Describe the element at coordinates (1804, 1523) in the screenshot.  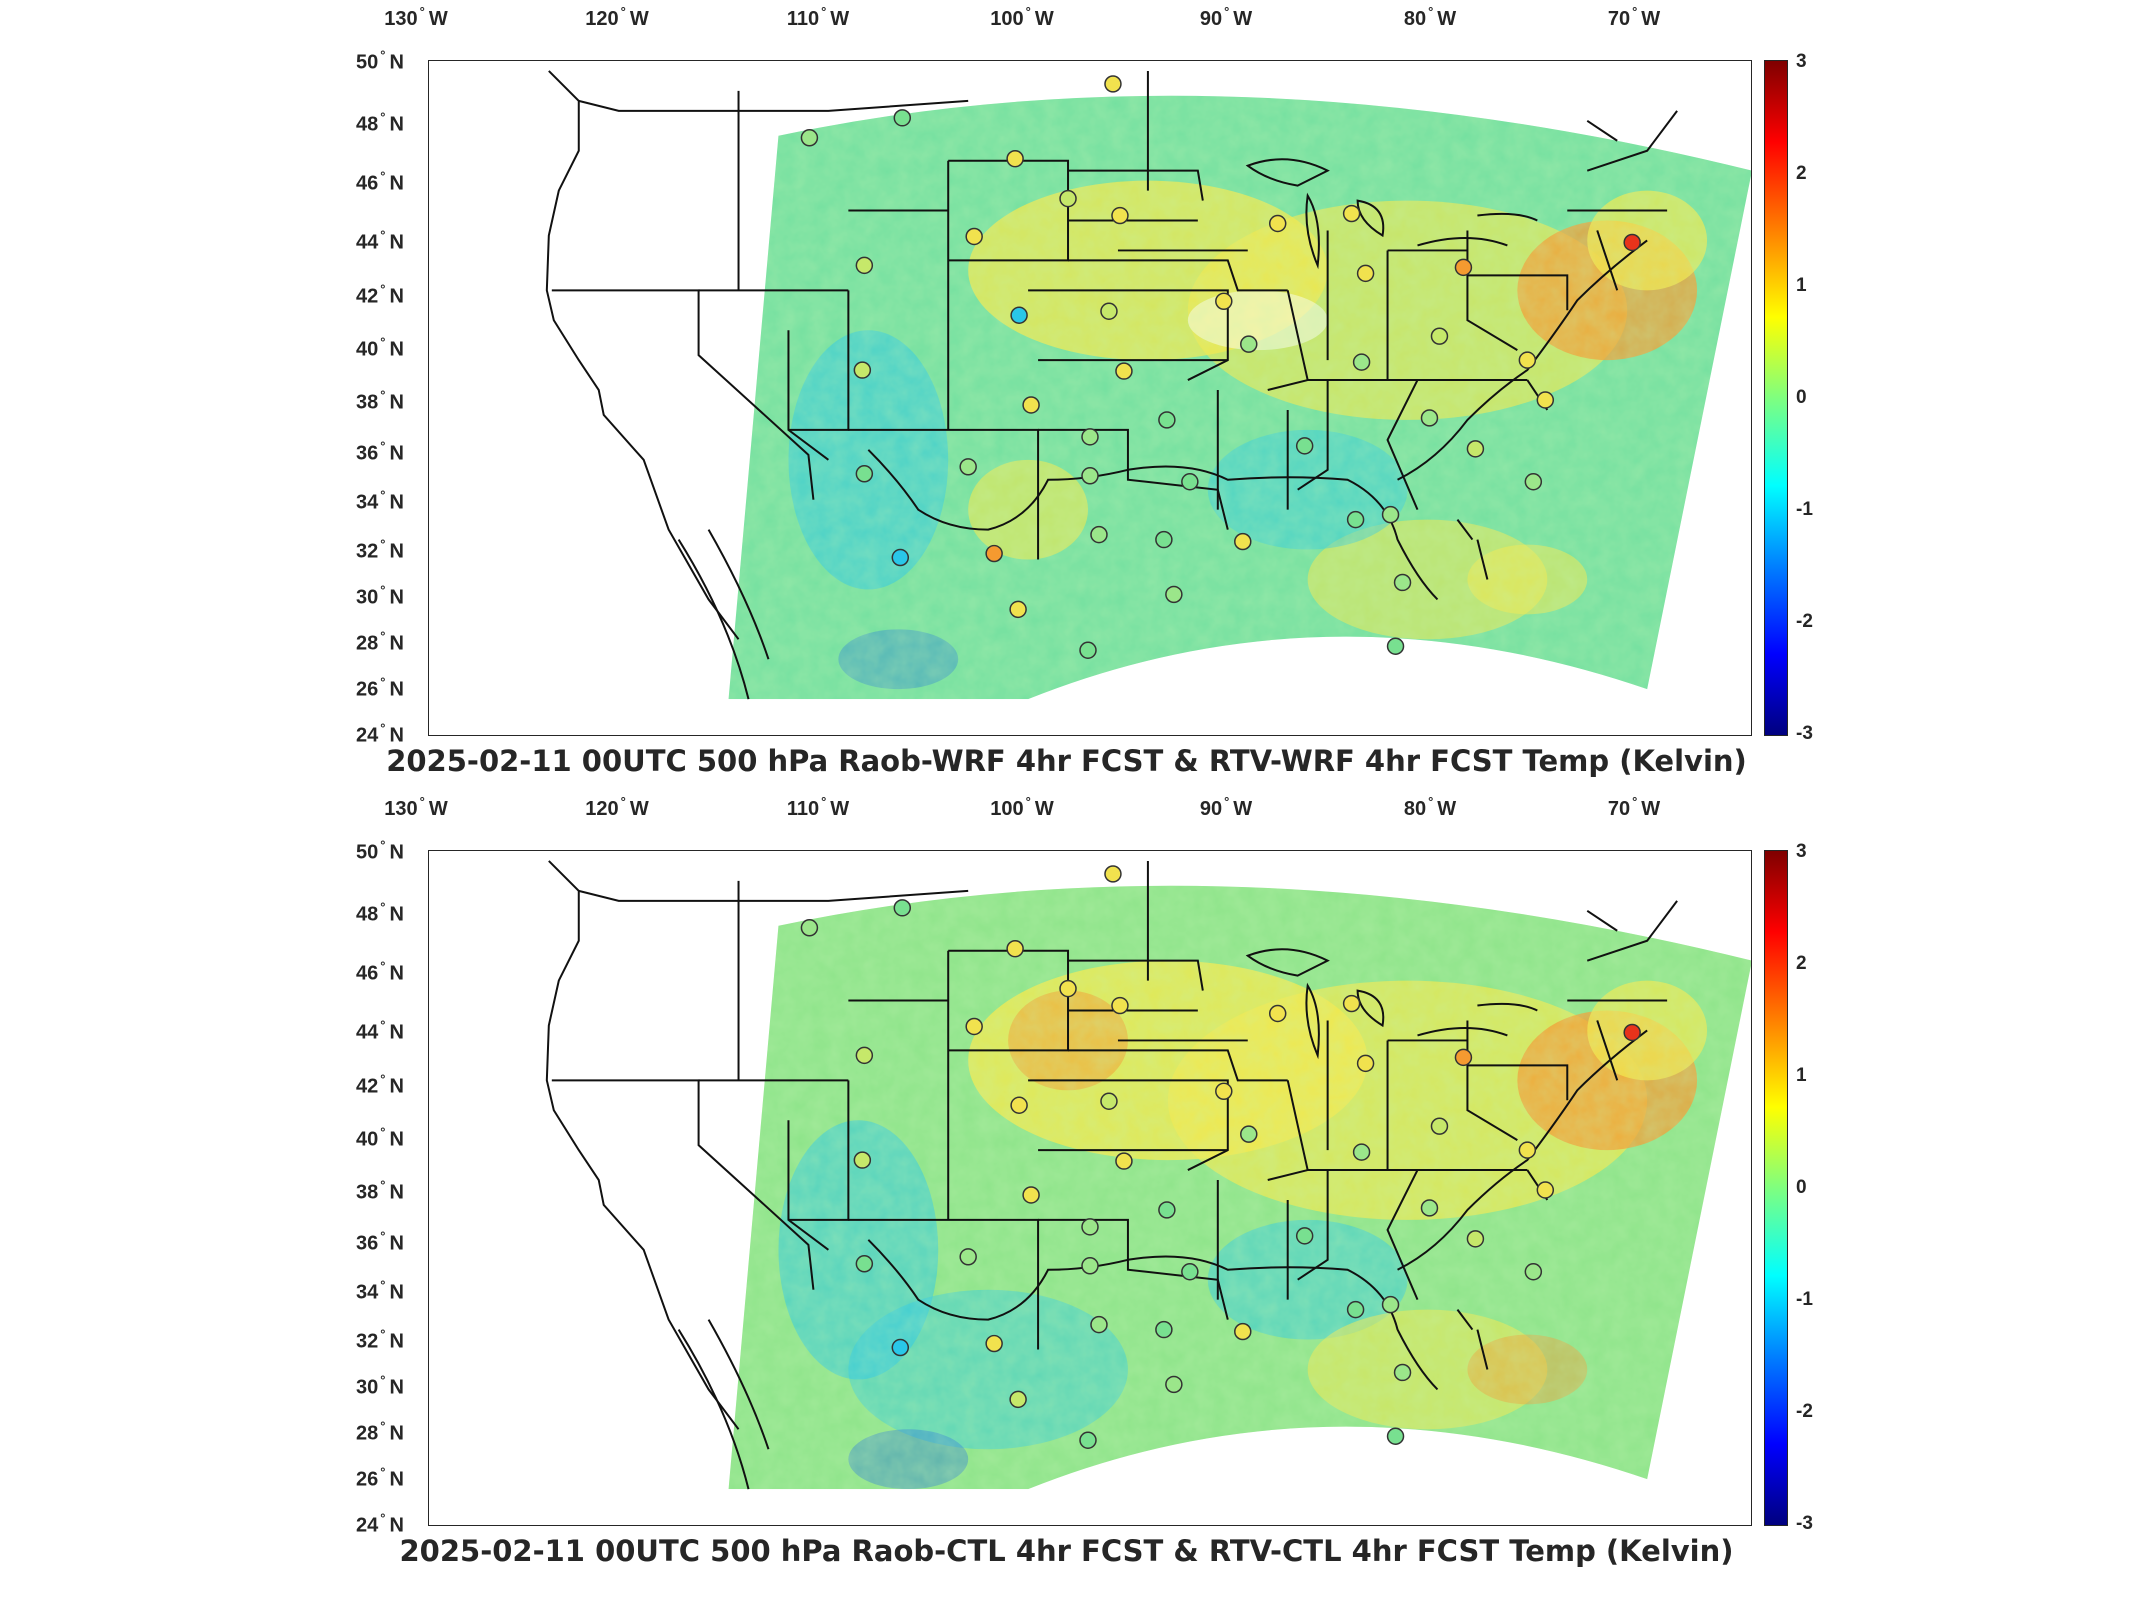
I see `colorbar-tick-label: -3` at that location.